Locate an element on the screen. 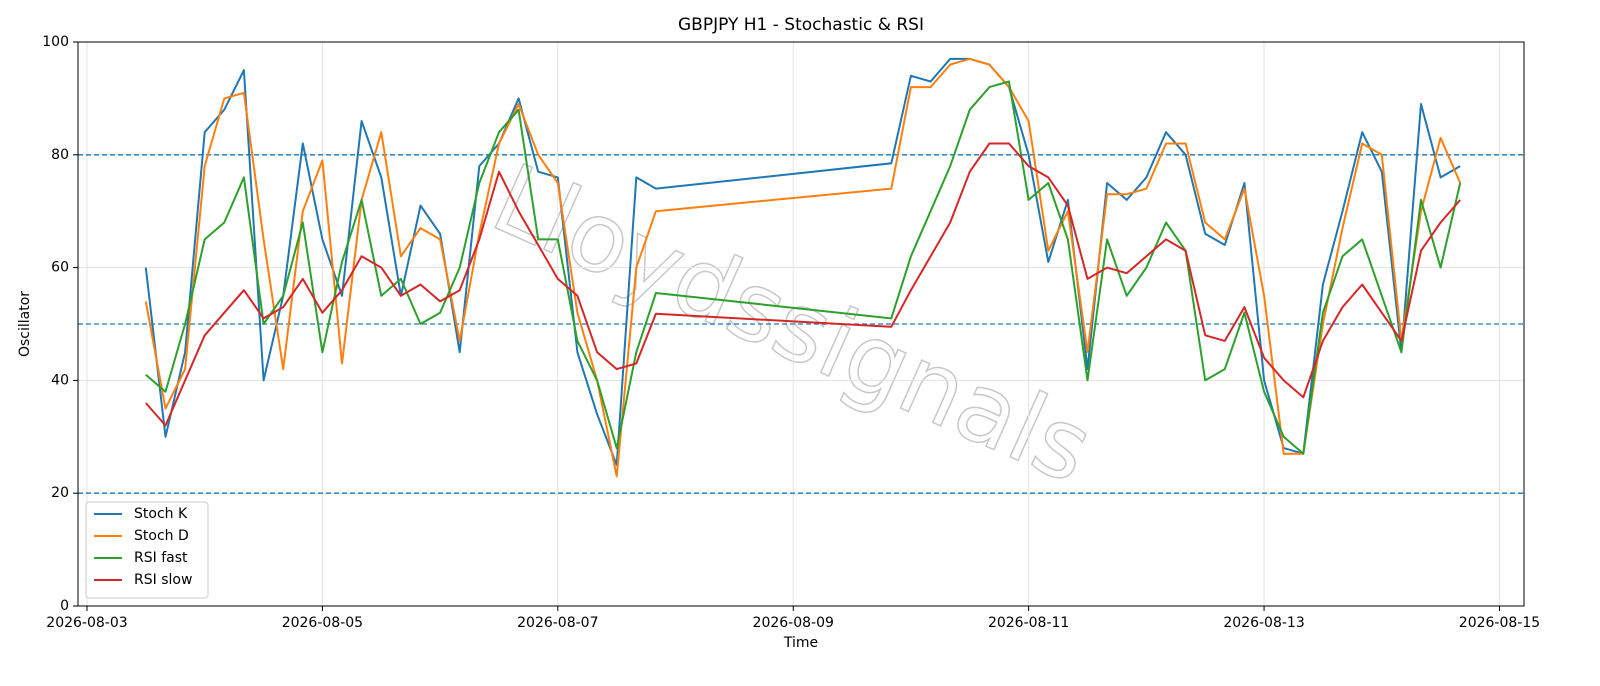  x-tick-label: 2026-08-11 is located at coordinates (1028, 623).